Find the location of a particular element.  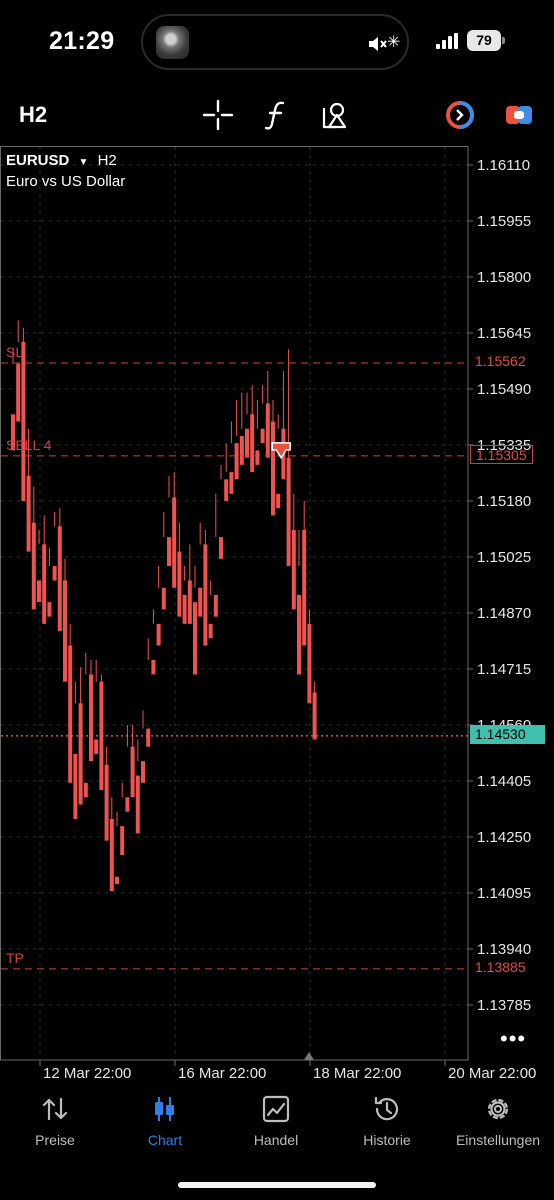

home-indicator is located at coordinates (277, 1185).